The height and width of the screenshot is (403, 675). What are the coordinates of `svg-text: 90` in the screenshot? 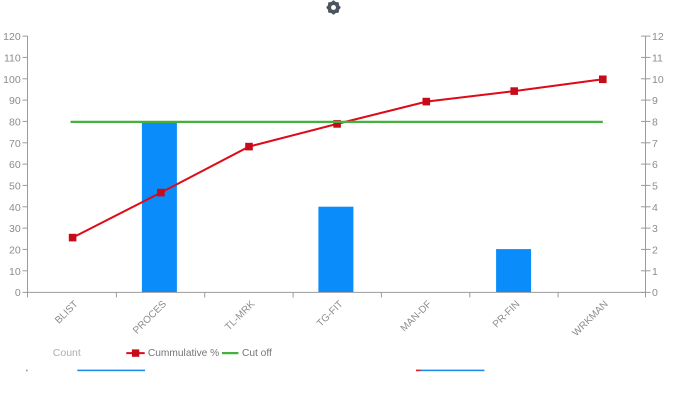 It's located at (15, 101).